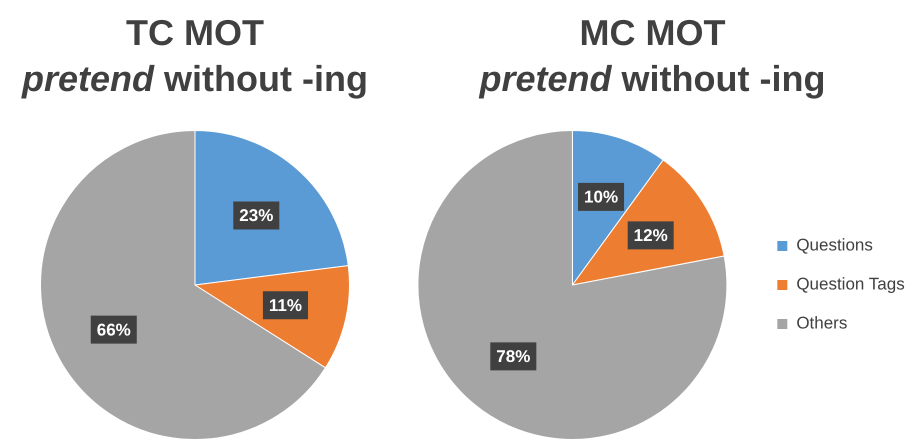 The height and width of the screenshot is (444, 920). I want to click on data-label: 12%, so click(651, 236).